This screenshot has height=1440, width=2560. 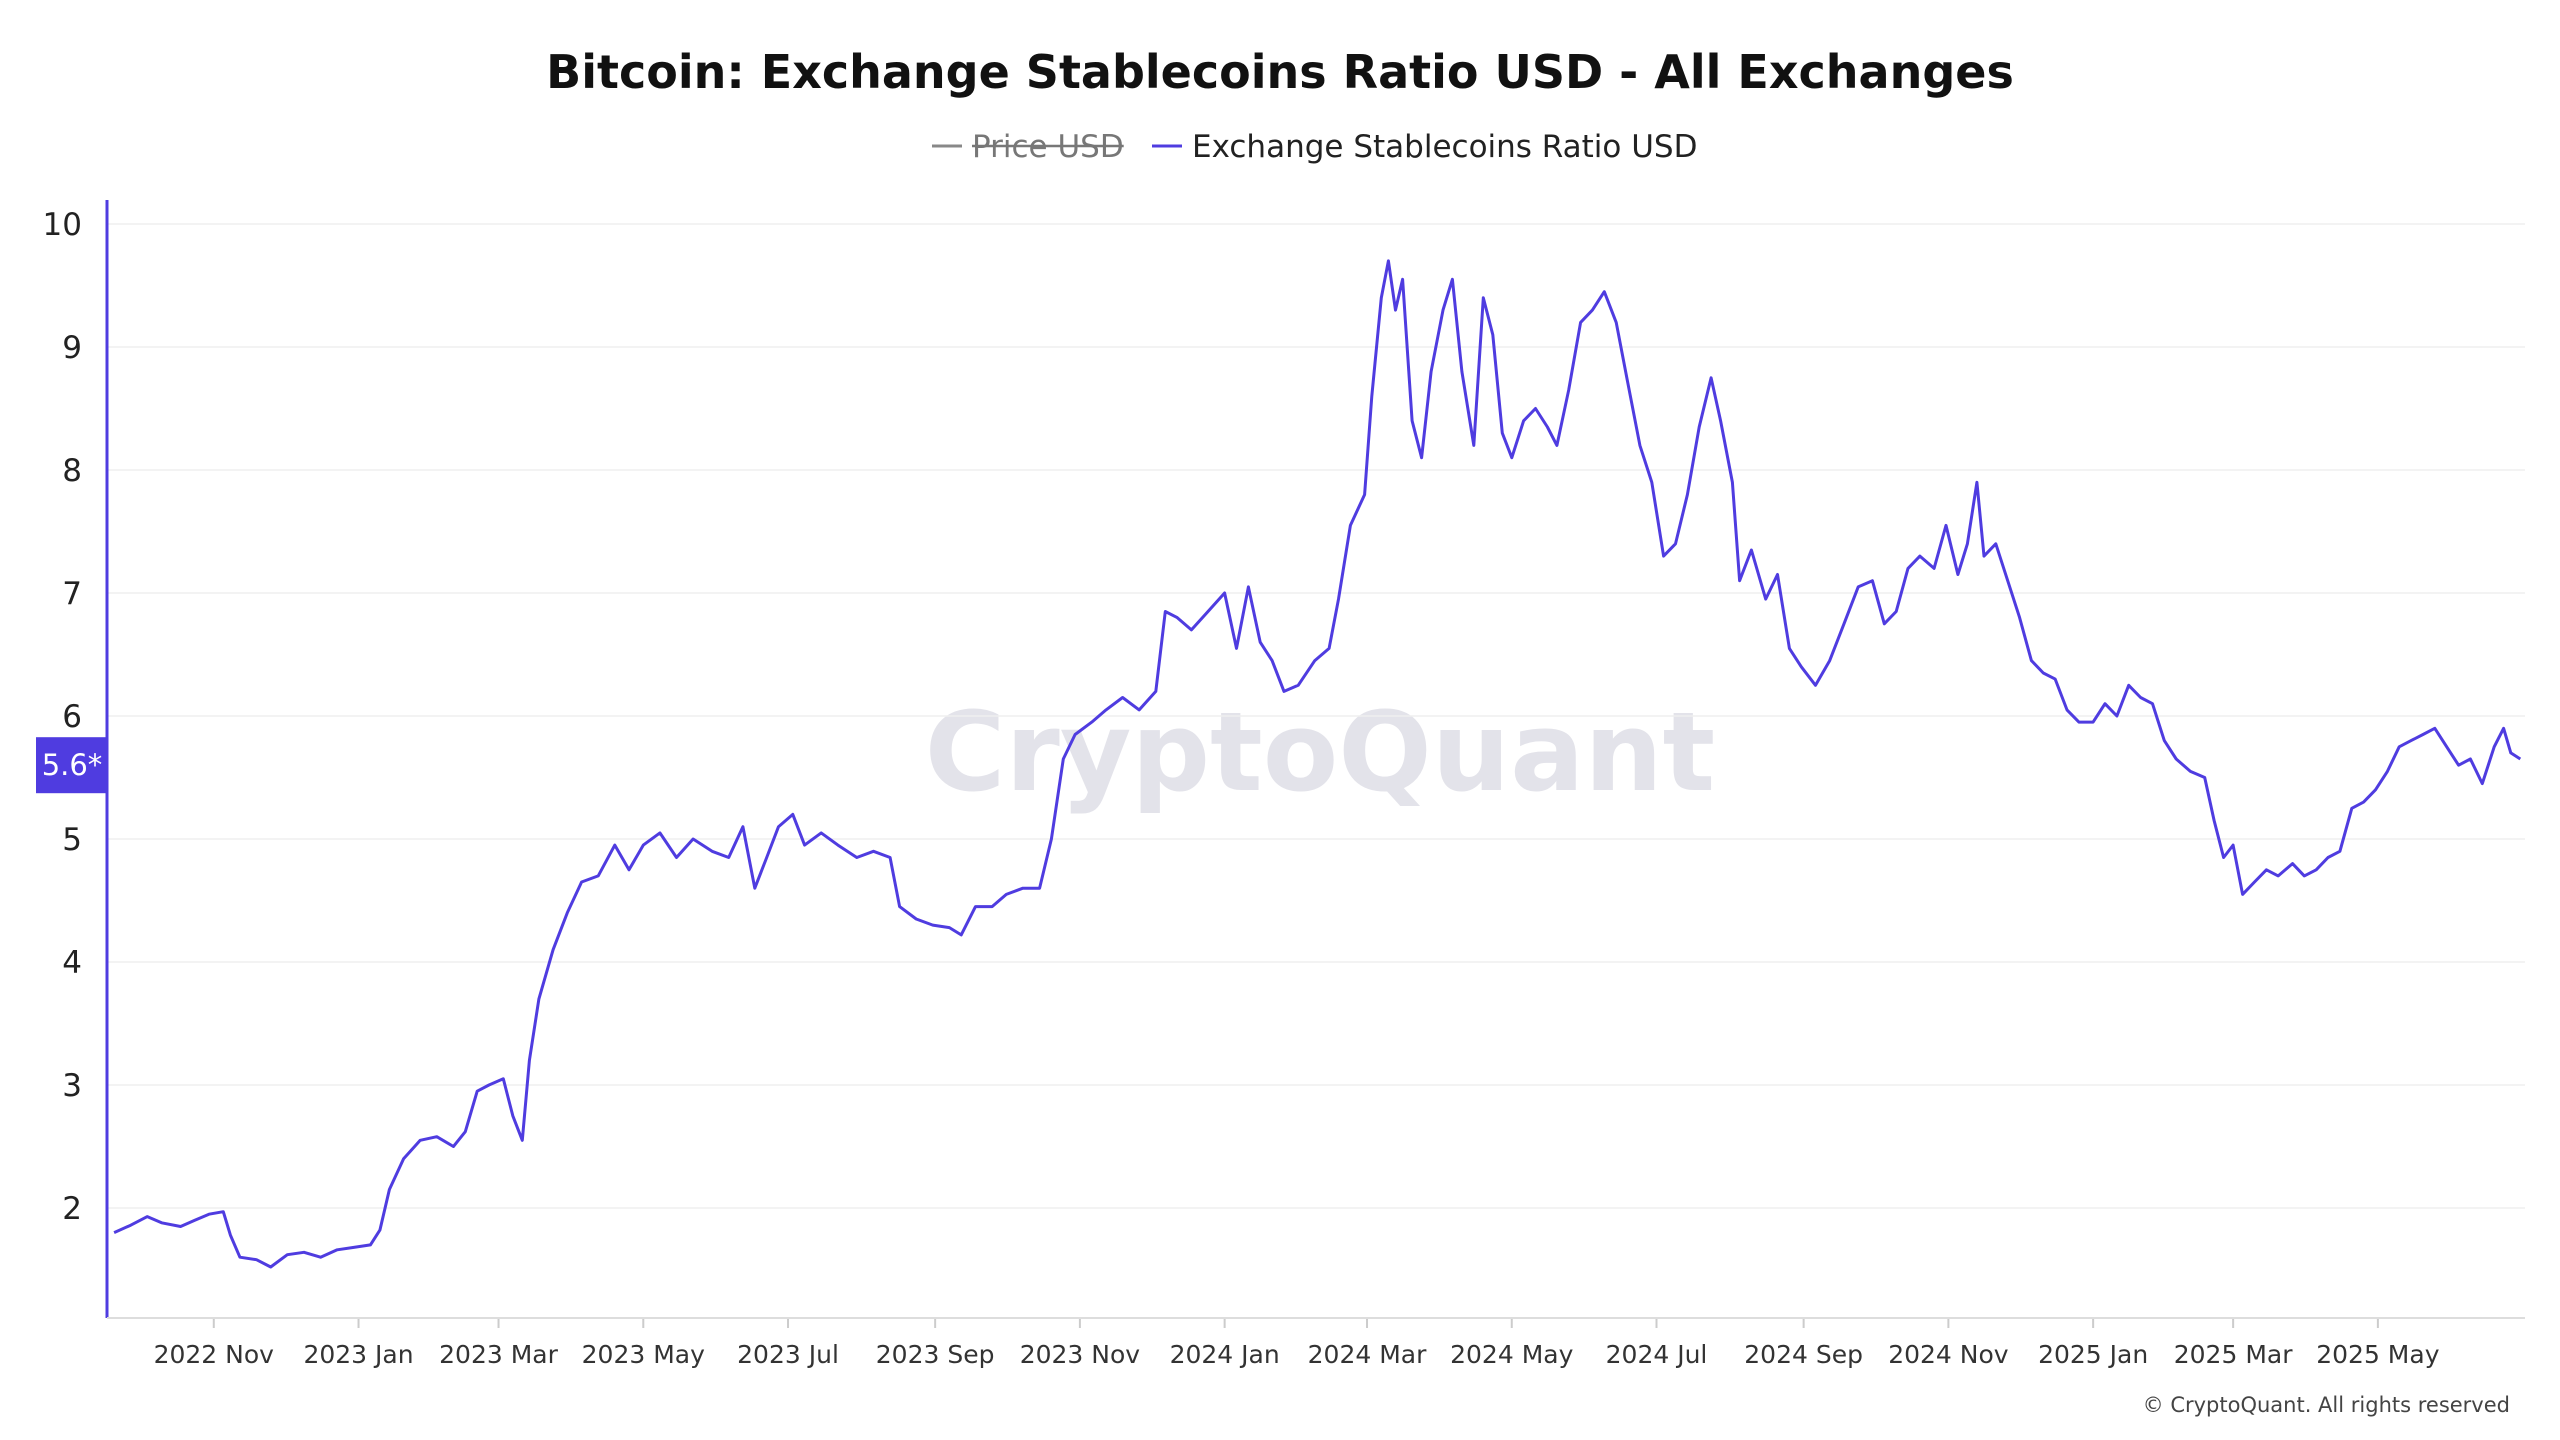 I want to click on current-value-badge-label: 5.6*, so click(x=72, y=765).